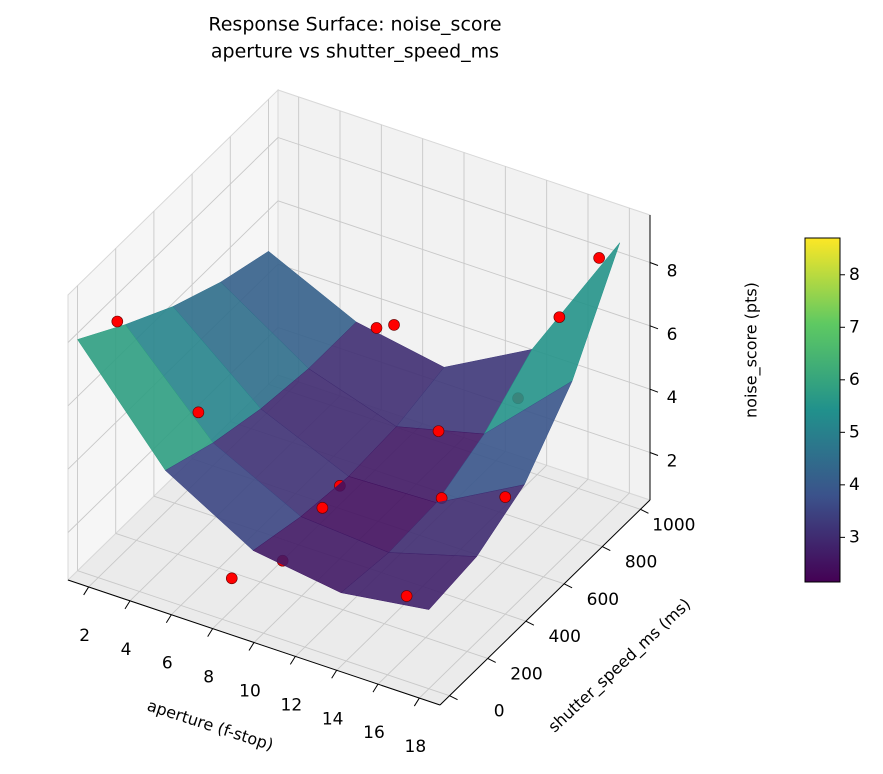 The image size is (883, 774). What do you see at coordinates (126, 650) in the screenshot?
I see `x-tick-label: 4` at bounding box center [126, 650].